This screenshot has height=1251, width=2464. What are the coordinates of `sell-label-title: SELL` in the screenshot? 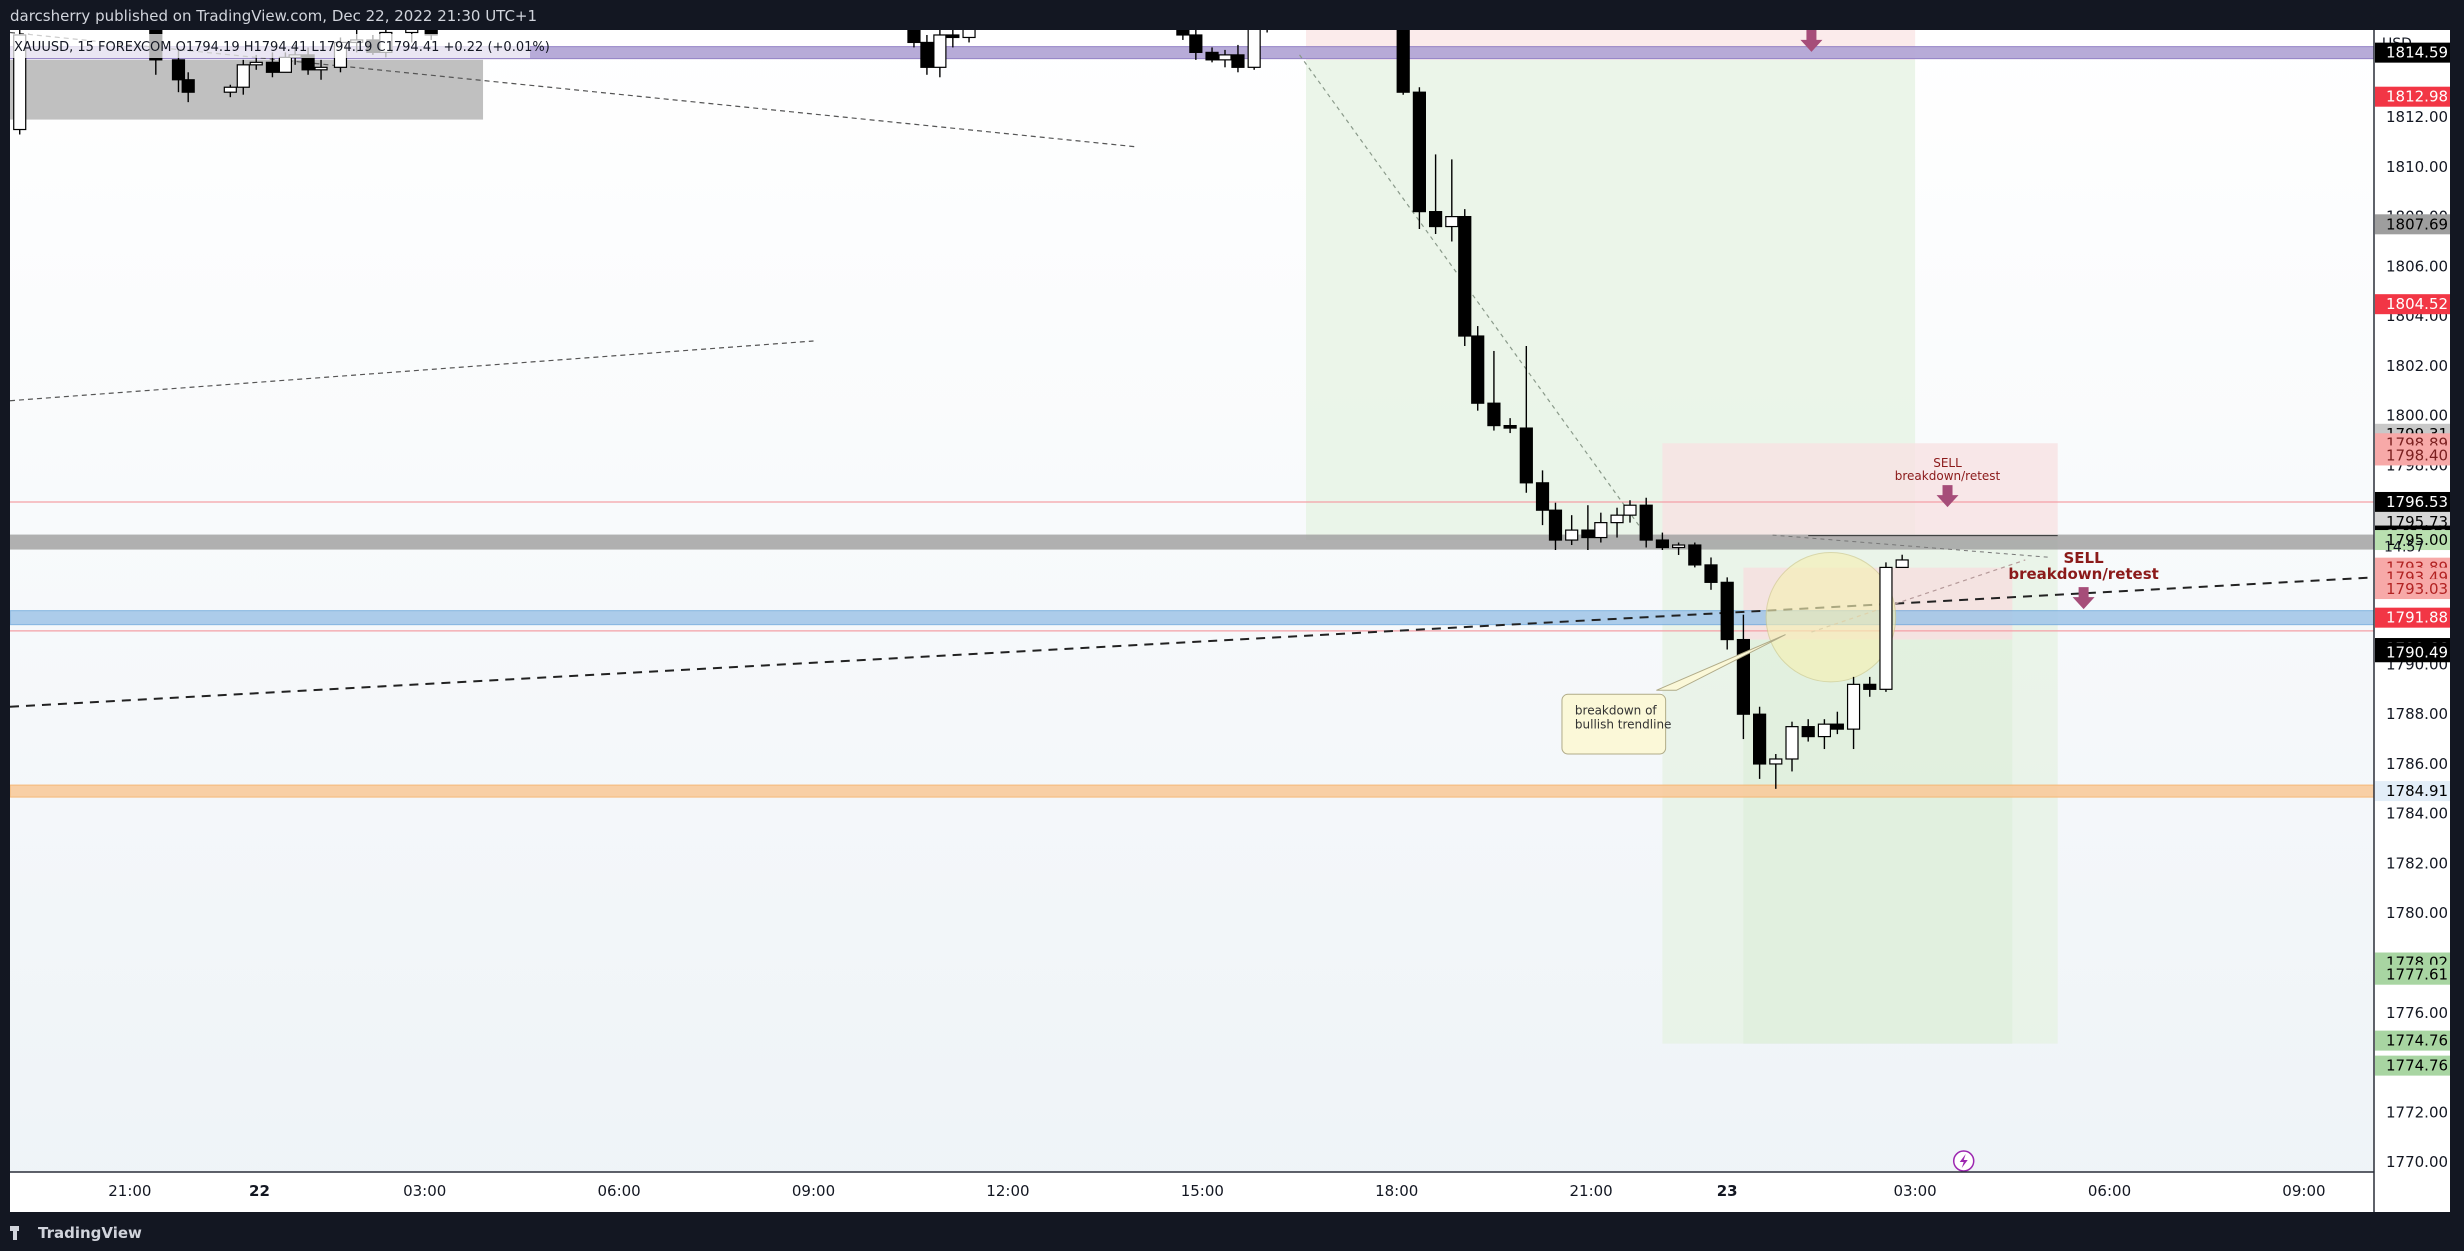 It's located at (2084, 558).